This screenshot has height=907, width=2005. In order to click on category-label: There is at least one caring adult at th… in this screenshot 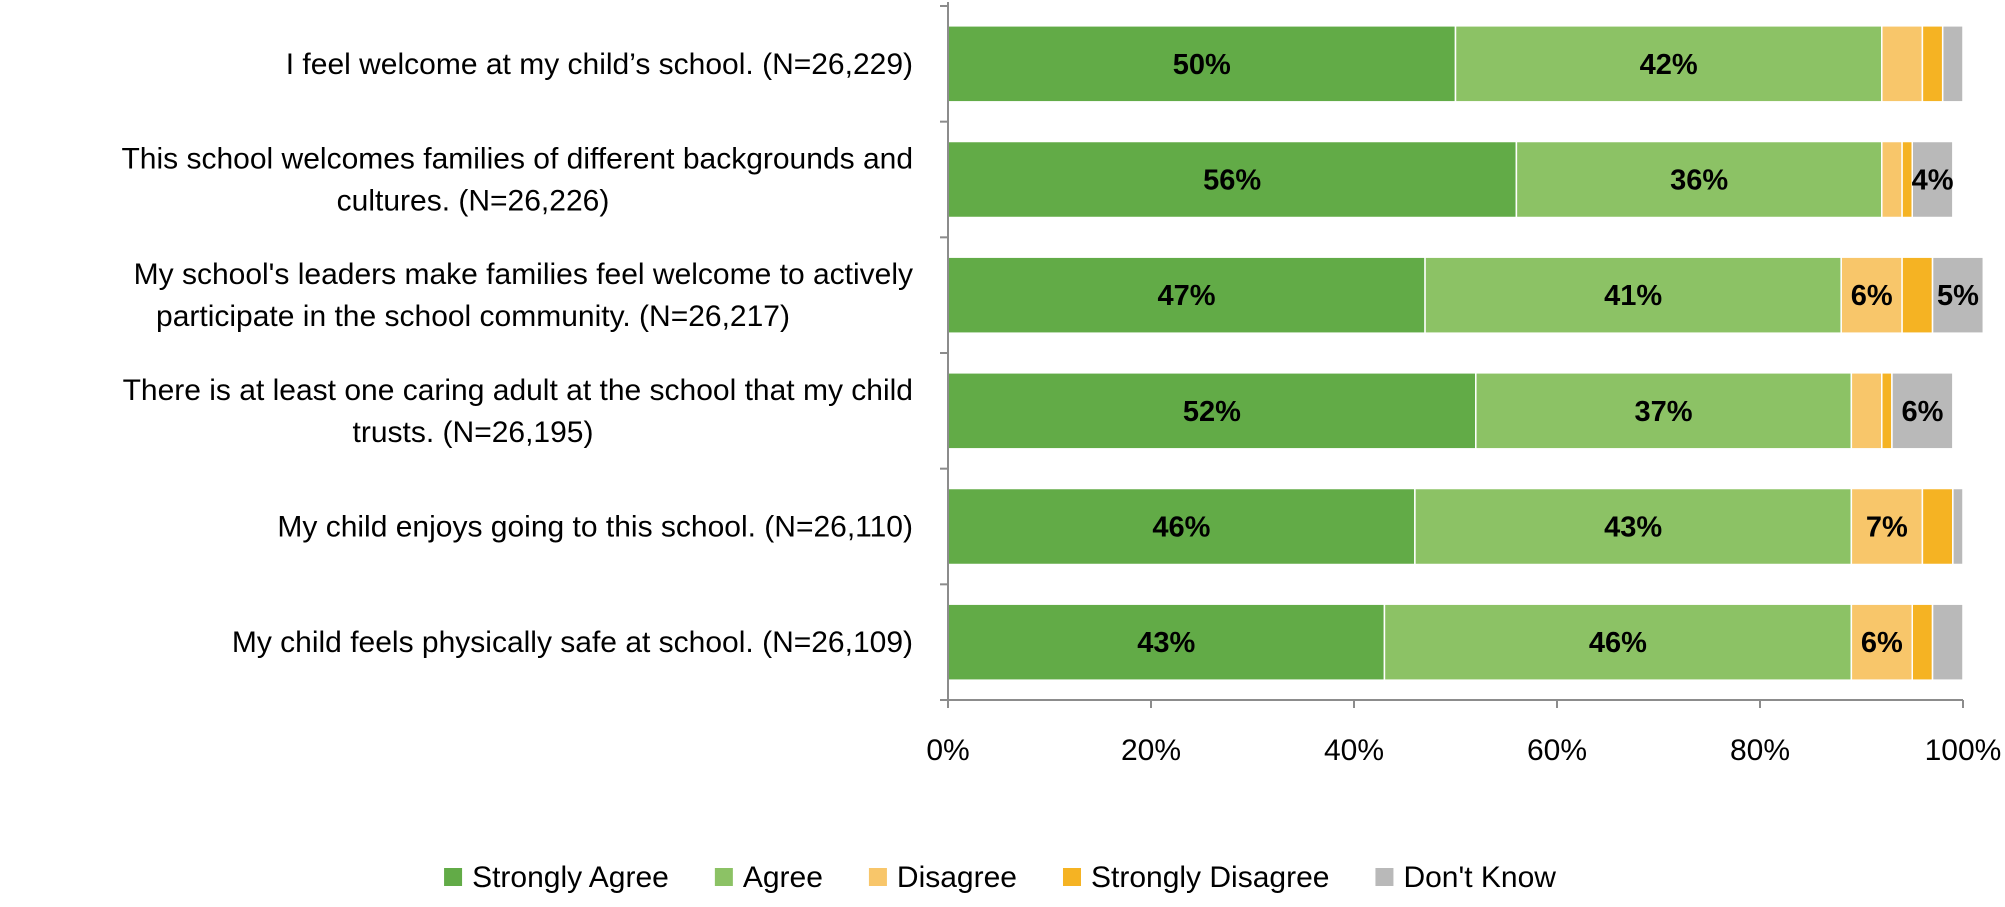, I will do `click(518, 390)`.